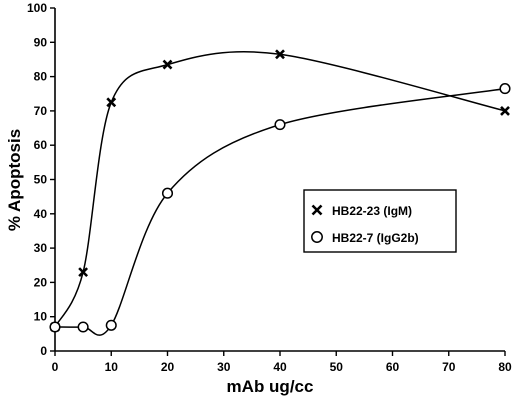 This screenshot has width=520, height=406. I want to click on x-tick-label: 40, so click(280, 367).